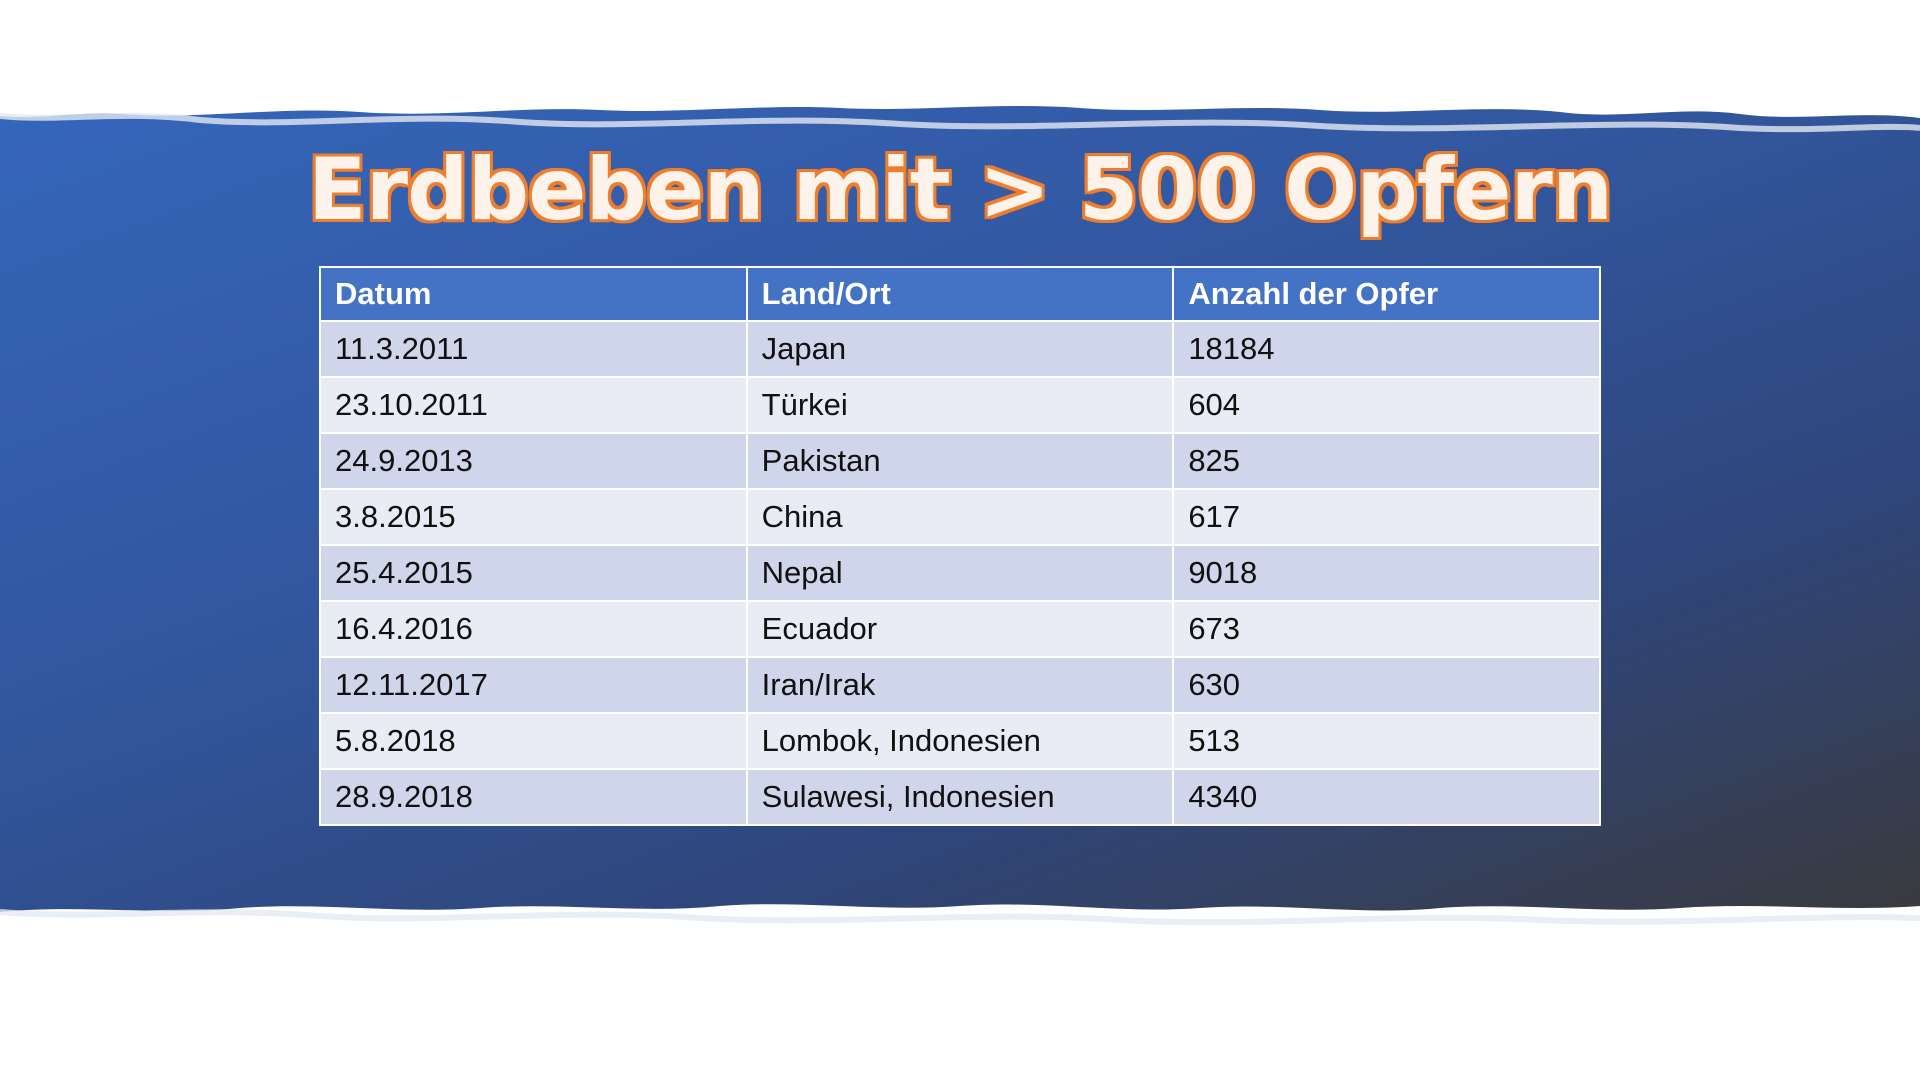 The image size is (1920, 1080). I want to click on table-row: 25.4.2015 Nepal 9018, so click(960, 573).